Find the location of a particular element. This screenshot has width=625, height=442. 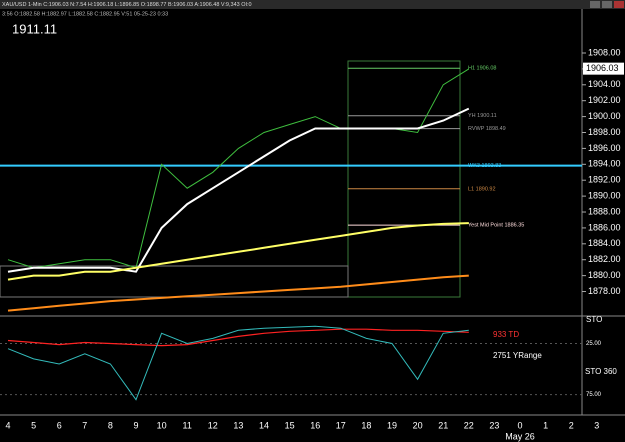

current-price-label: 1906.03 is located at coordinates (602, 68).